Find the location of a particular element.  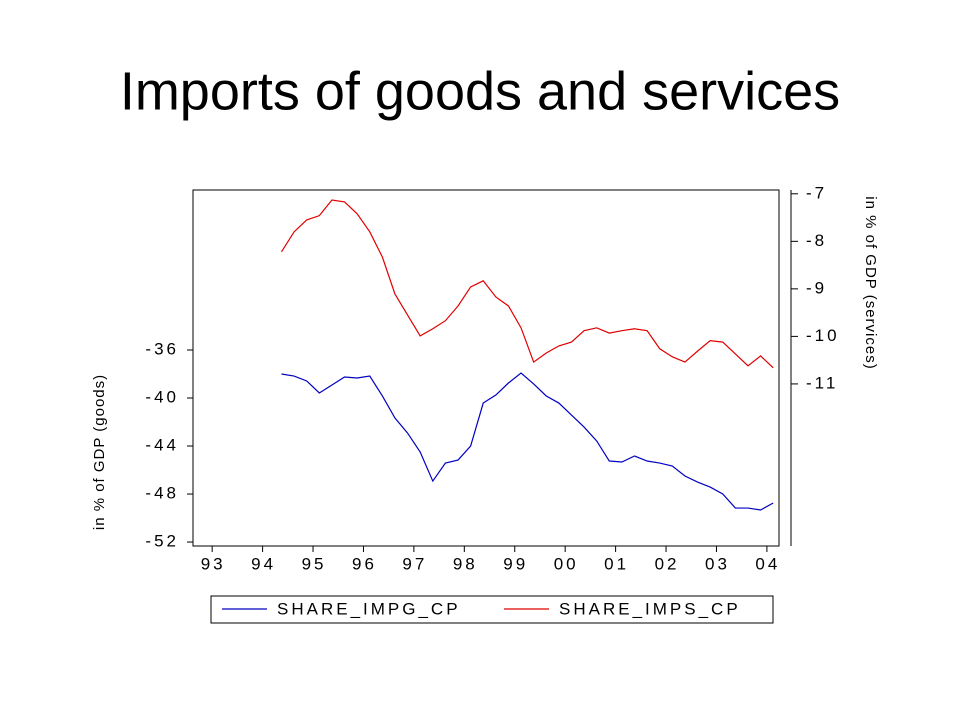

y2-tick-label: -11 is located at coordinates (822, 382).